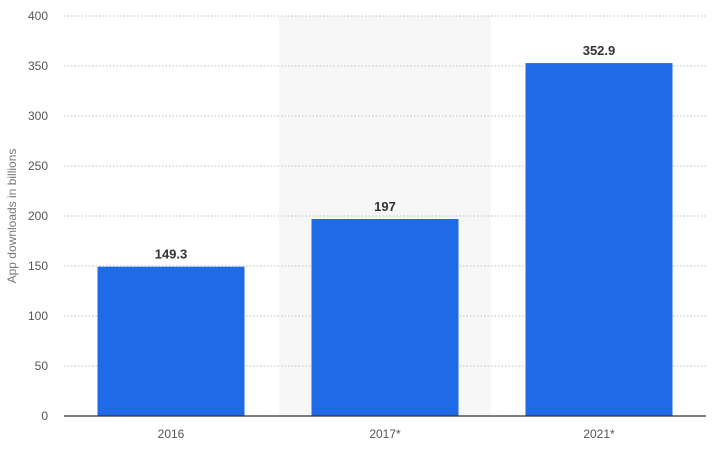 This screenshot has height=452, width=717. I want to click on y-tick-label: 200, so click(38, 216).